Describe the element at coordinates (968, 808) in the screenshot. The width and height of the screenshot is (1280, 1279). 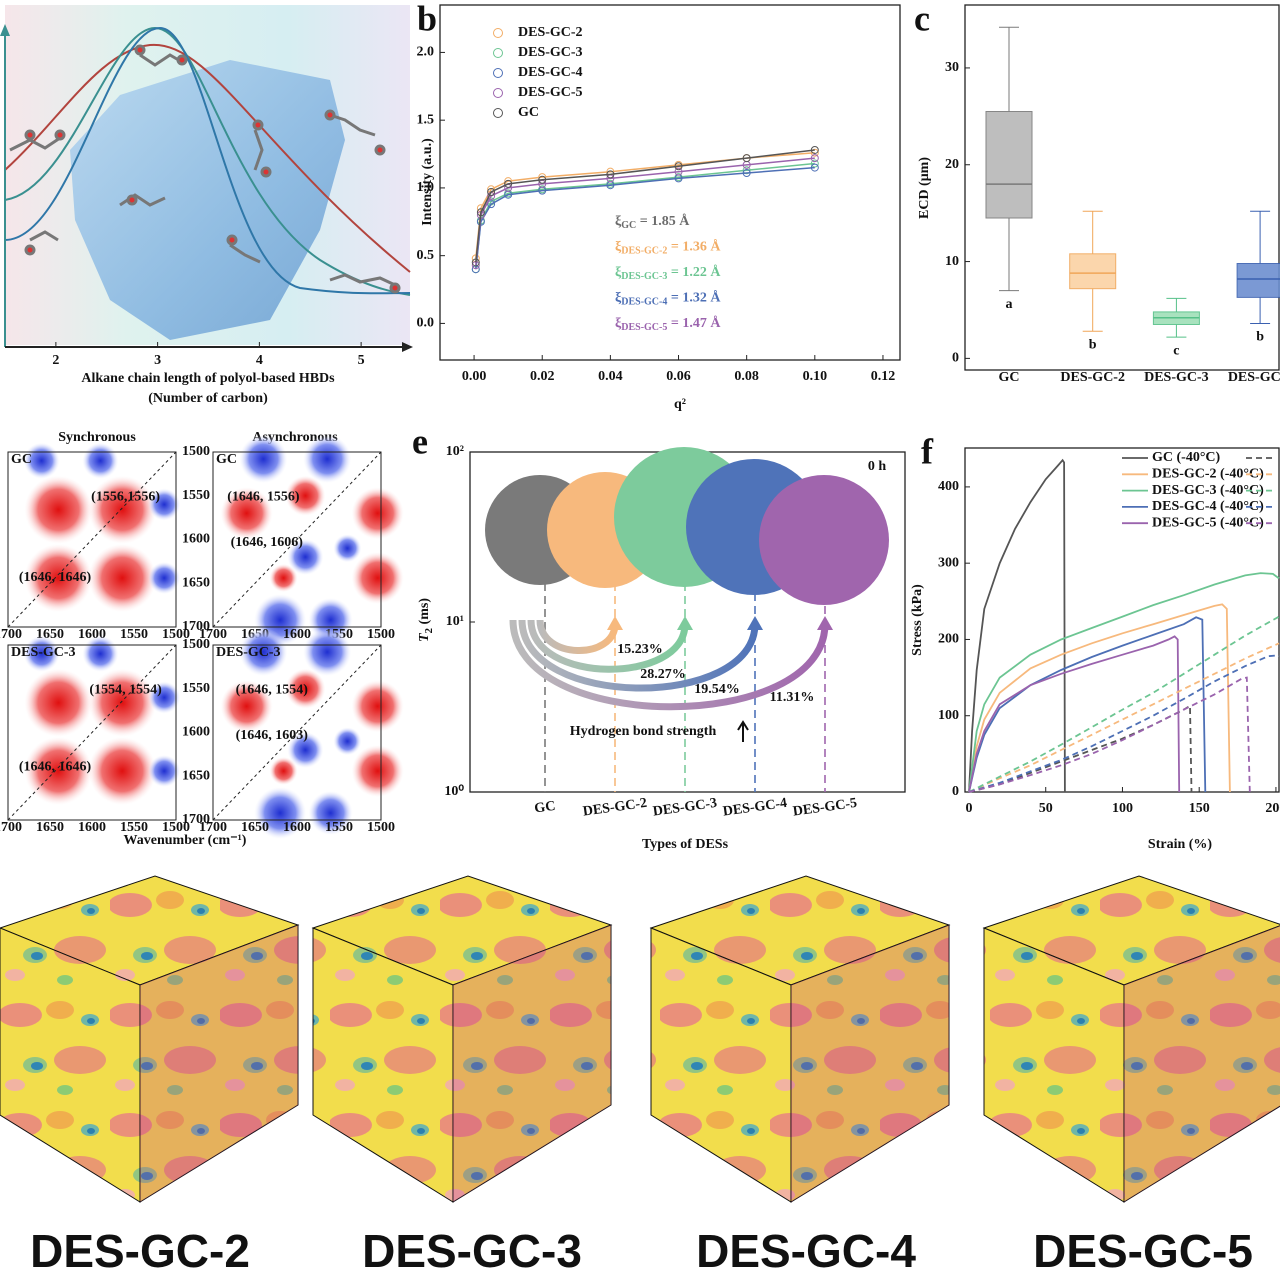
I see `x-tick-label: 0` at that location.